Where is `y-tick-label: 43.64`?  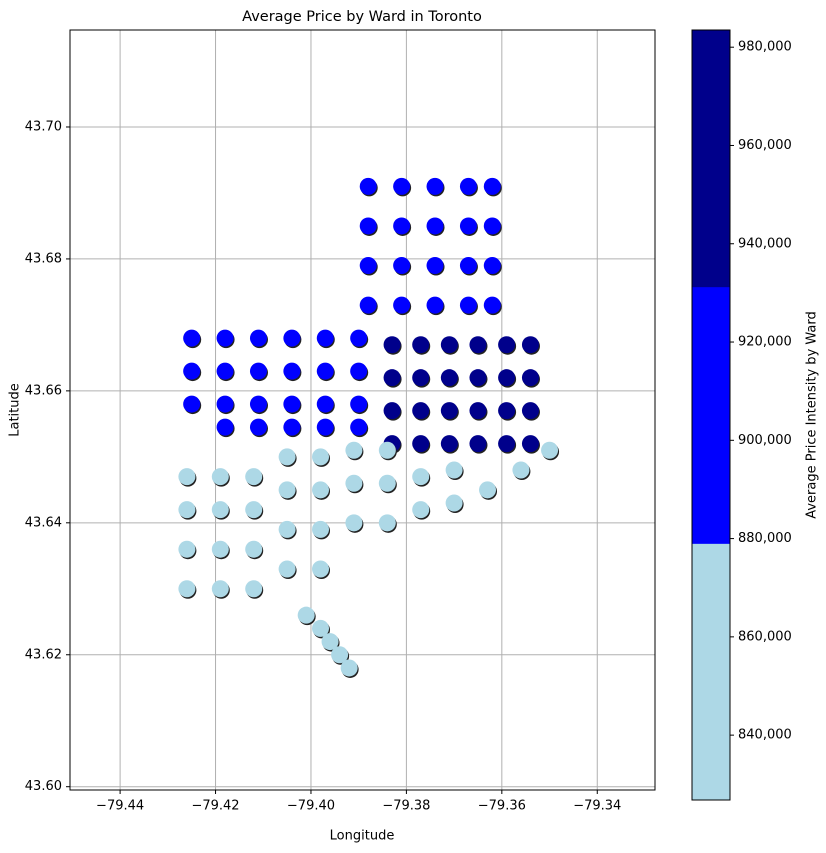 y-tick-label: 43.64 is located at coordinates (43, 522).